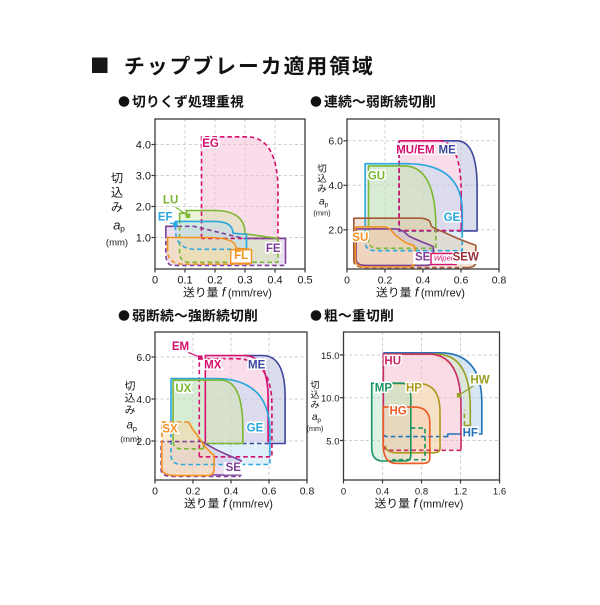 Image resolution: width=600 pixels, height=605 pixels. I want to click on region-border-SE-dashed, so click(200, 459).